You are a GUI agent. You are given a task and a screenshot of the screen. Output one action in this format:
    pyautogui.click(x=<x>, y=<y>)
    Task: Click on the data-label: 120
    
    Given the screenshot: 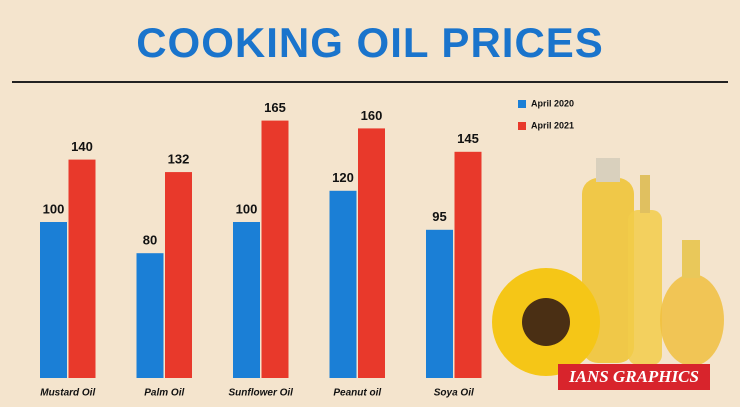 What is the action you would take?
    pyautogui.click(x=343, y=177)
    